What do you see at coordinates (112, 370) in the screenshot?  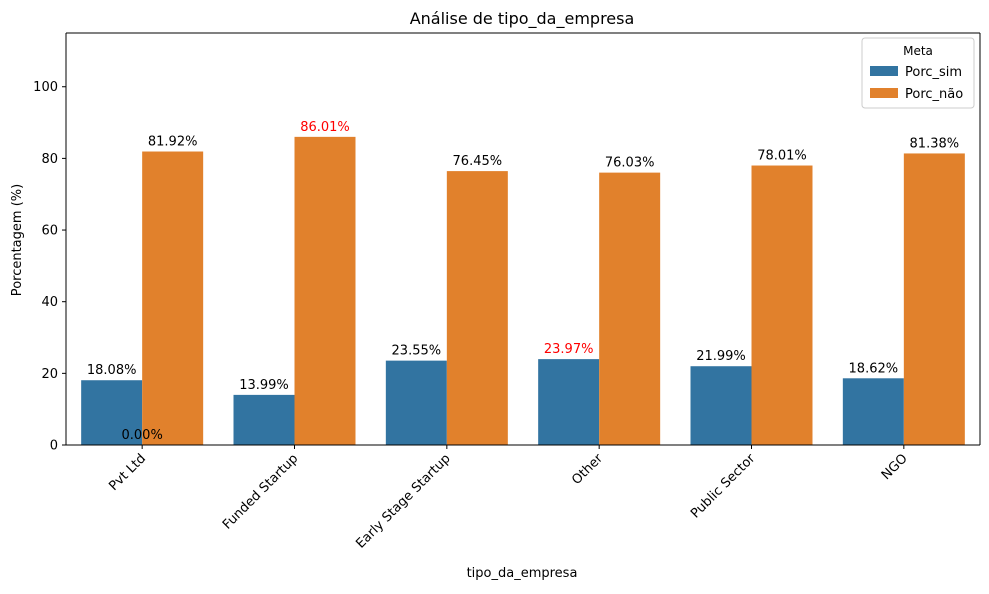 I see `data-label-porc-sim: 18.08%` at bounding box center [112, 370].